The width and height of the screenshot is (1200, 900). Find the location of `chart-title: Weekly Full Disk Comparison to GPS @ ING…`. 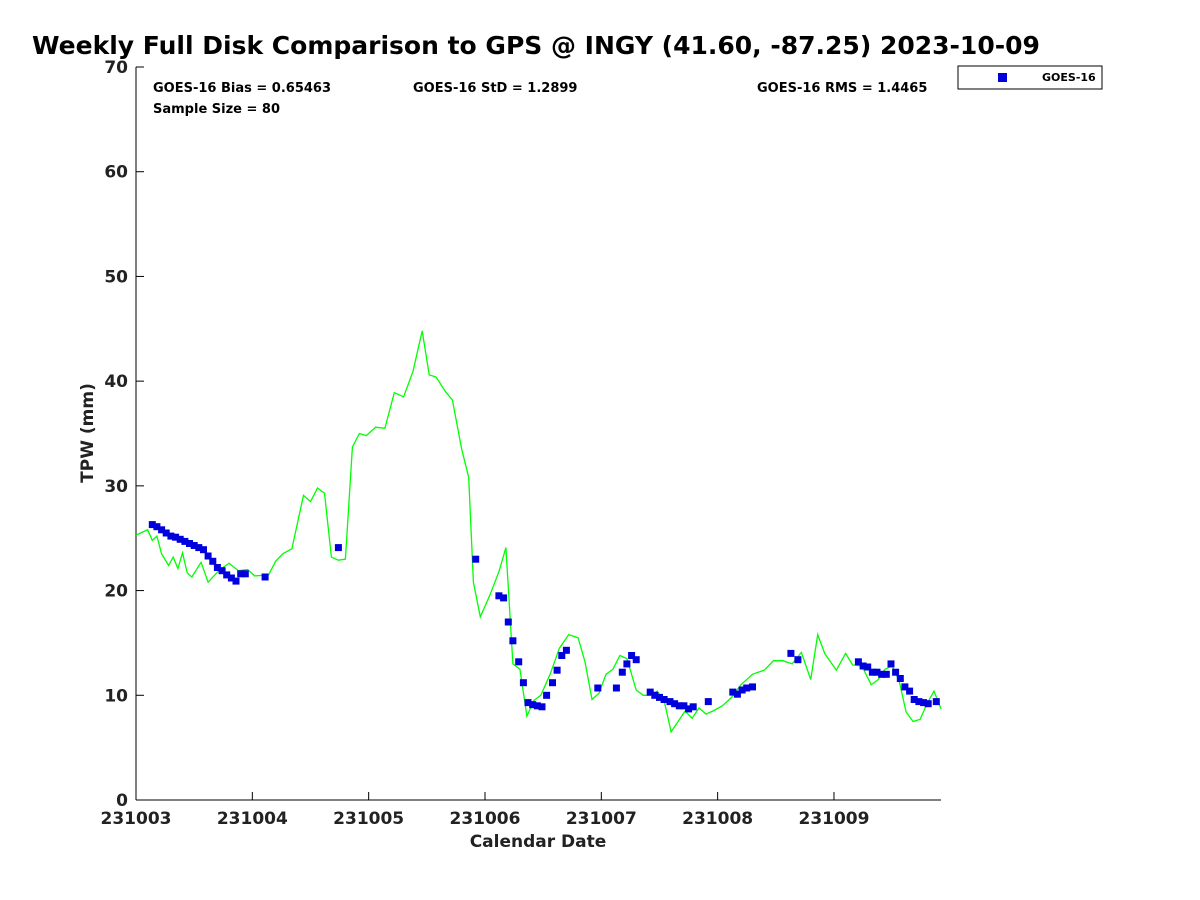

chart-title: Weekly Full Disk Comparison to GPS @ ING… is located at coordinates (536, 45).